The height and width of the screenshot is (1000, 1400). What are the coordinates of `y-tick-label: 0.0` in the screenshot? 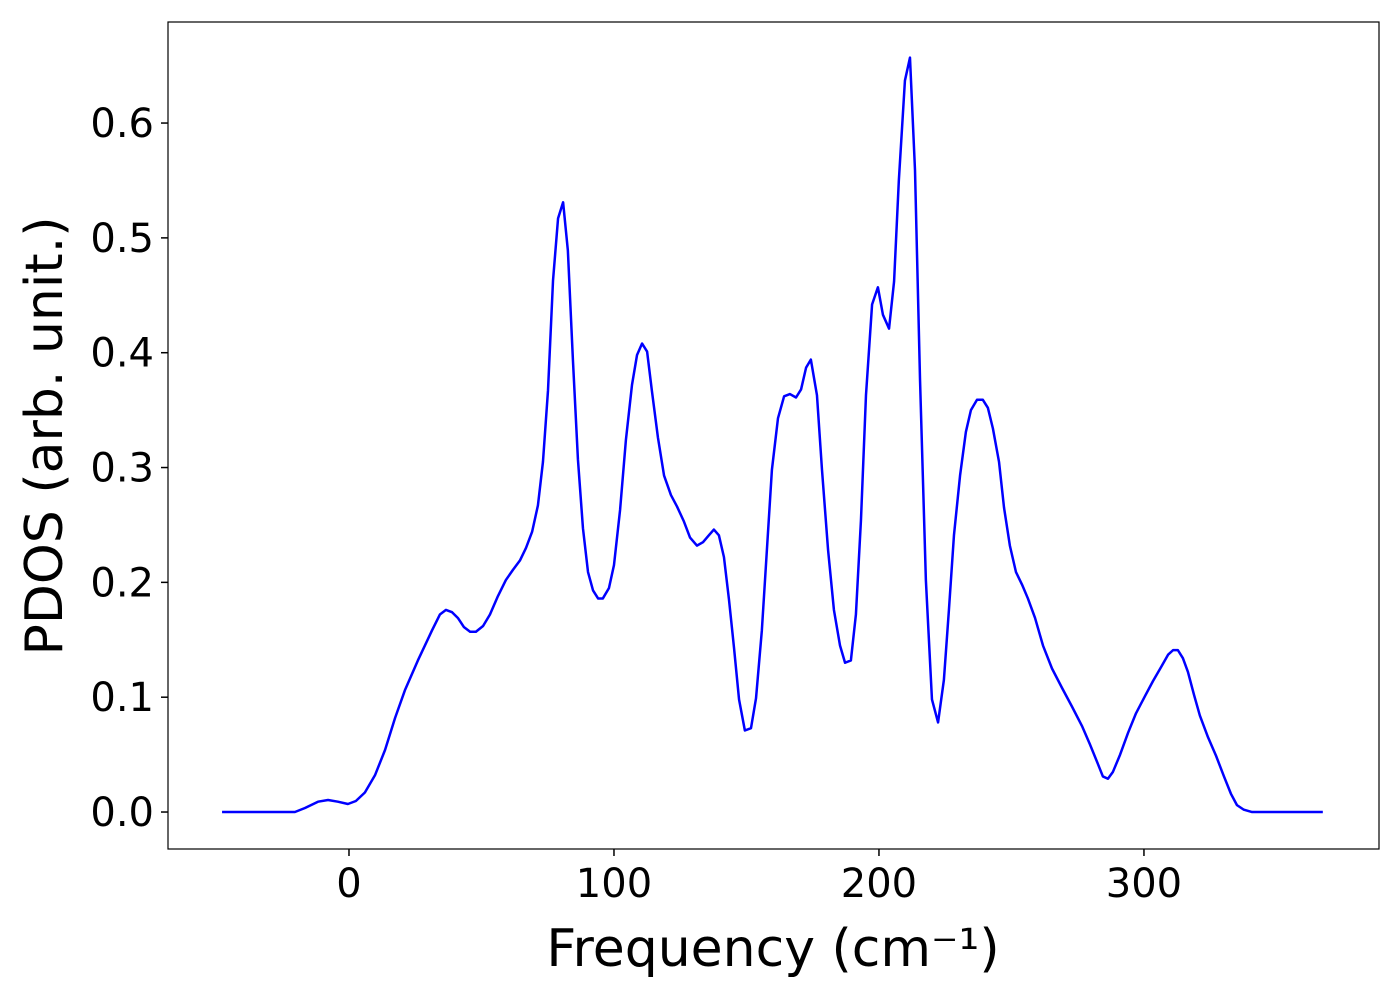 It's located at (122, 813).